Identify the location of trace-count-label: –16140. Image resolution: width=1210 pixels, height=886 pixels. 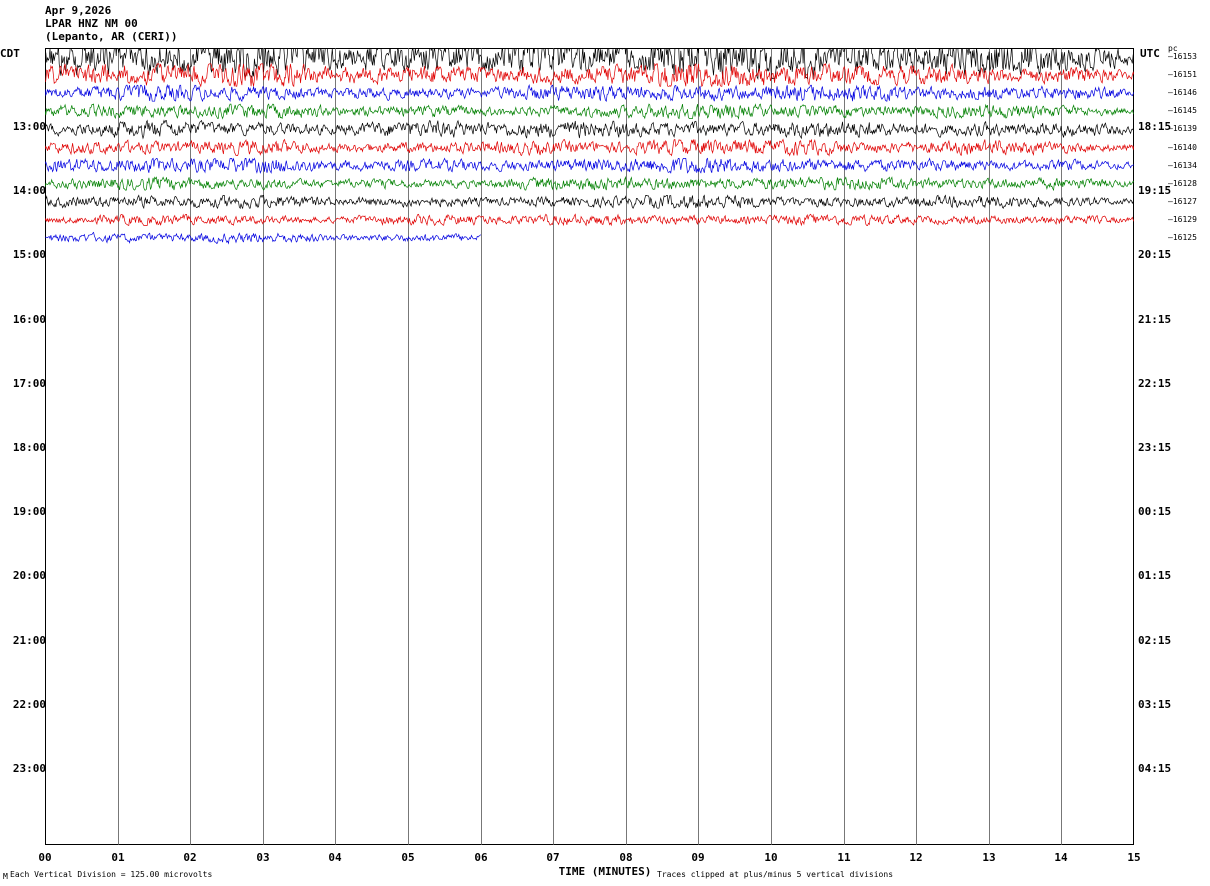
(1182, 147).